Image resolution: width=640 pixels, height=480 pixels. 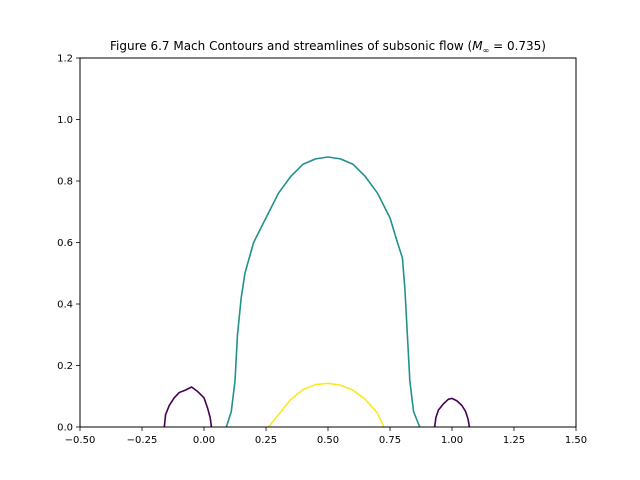 I want to click on x-tick-label: 1.25, so click(x=514, y=440).